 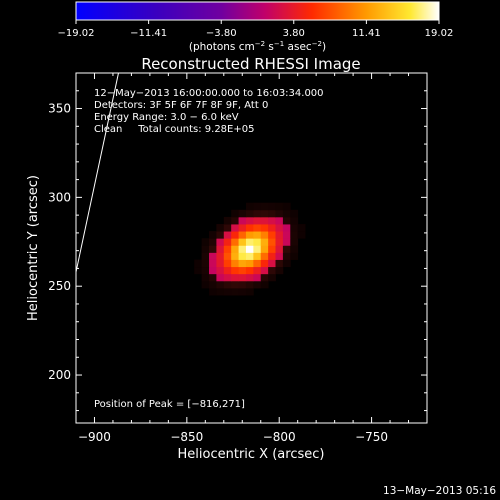 I want to click on colorbar-unit-exp1: −2, so click(x=260, y=44).